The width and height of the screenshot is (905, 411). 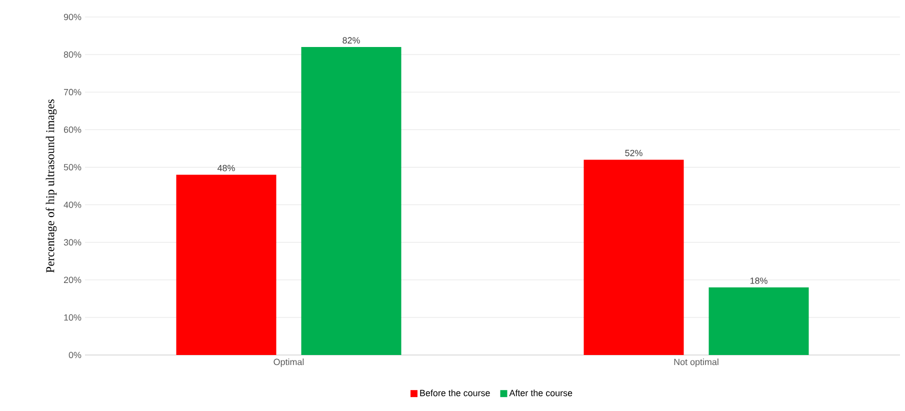 I want to click on data-label: 52%, so click(x=633, y=153).